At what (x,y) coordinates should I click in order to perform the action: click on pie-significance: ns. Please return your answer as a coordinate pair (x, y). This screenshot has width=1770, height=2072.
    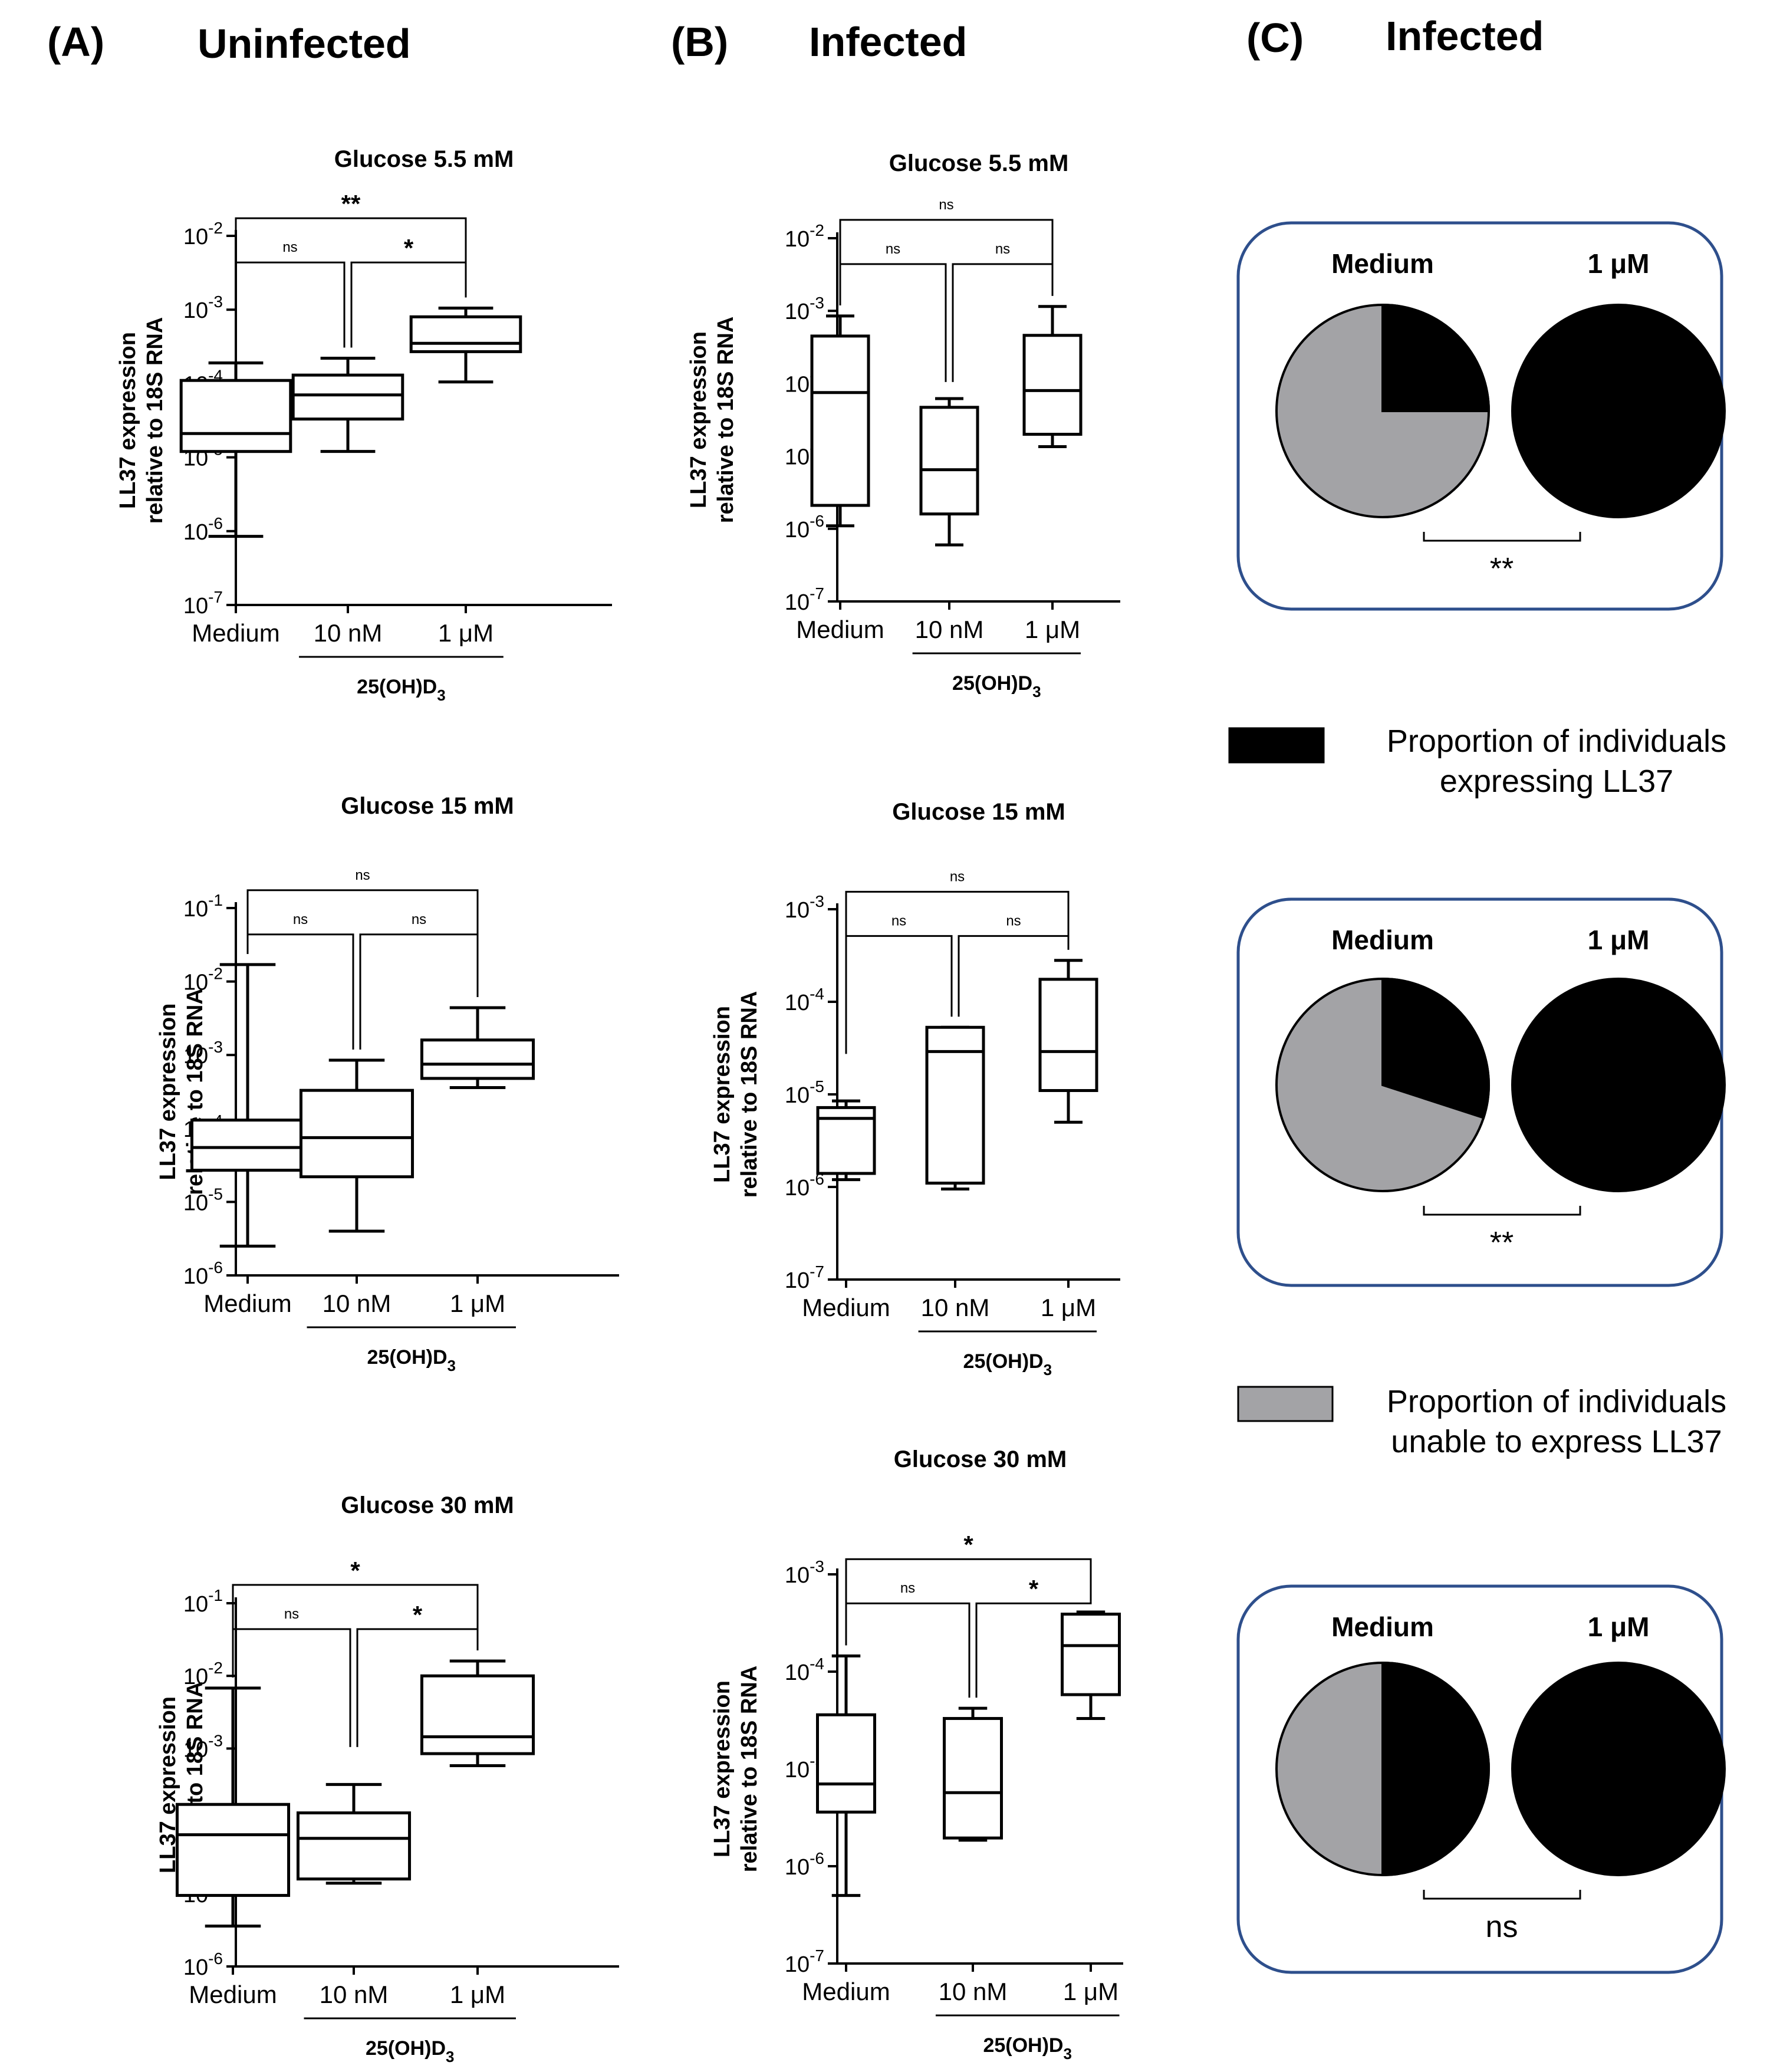
    Looking at the image, I should click on (1502, 1927).